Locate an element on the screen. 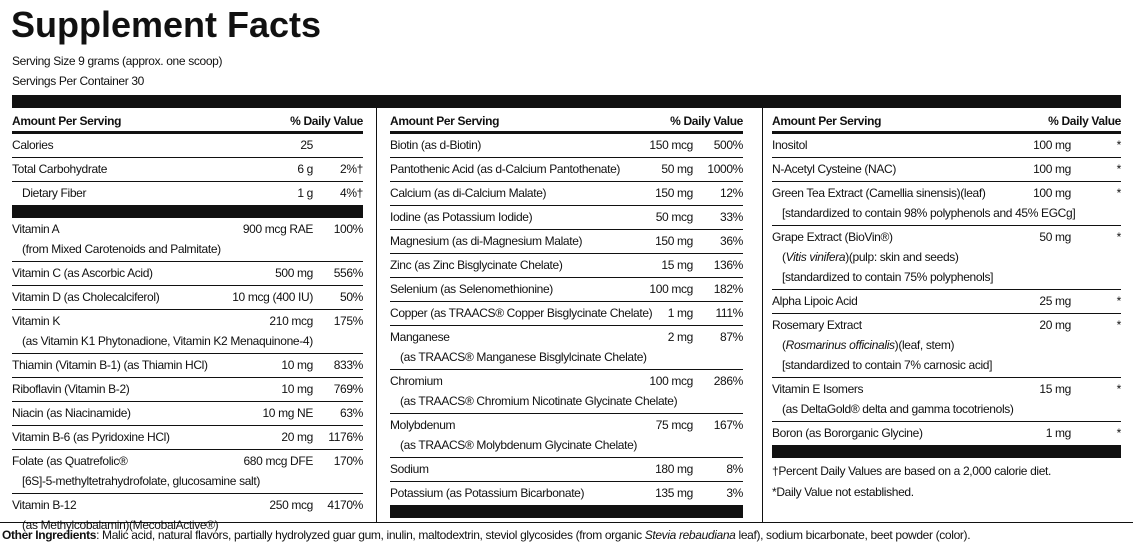 This screenshot has height=550, width=1133. amount: 1 g is located at coordinates (305, 193).